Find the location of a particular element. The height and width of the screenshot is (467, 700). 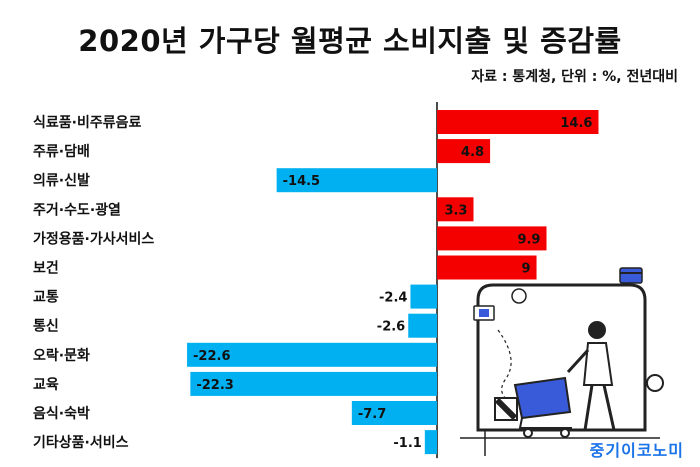

category-label: 교육 is located at coordinates (46, 385).